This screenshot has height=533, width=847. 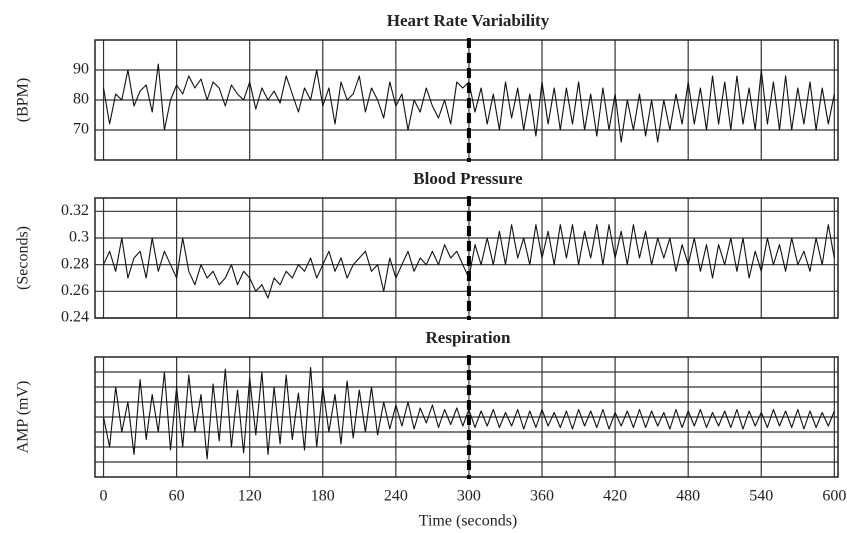 I want to click on y-tick-label: 0.26, so click(x=75, y=290).